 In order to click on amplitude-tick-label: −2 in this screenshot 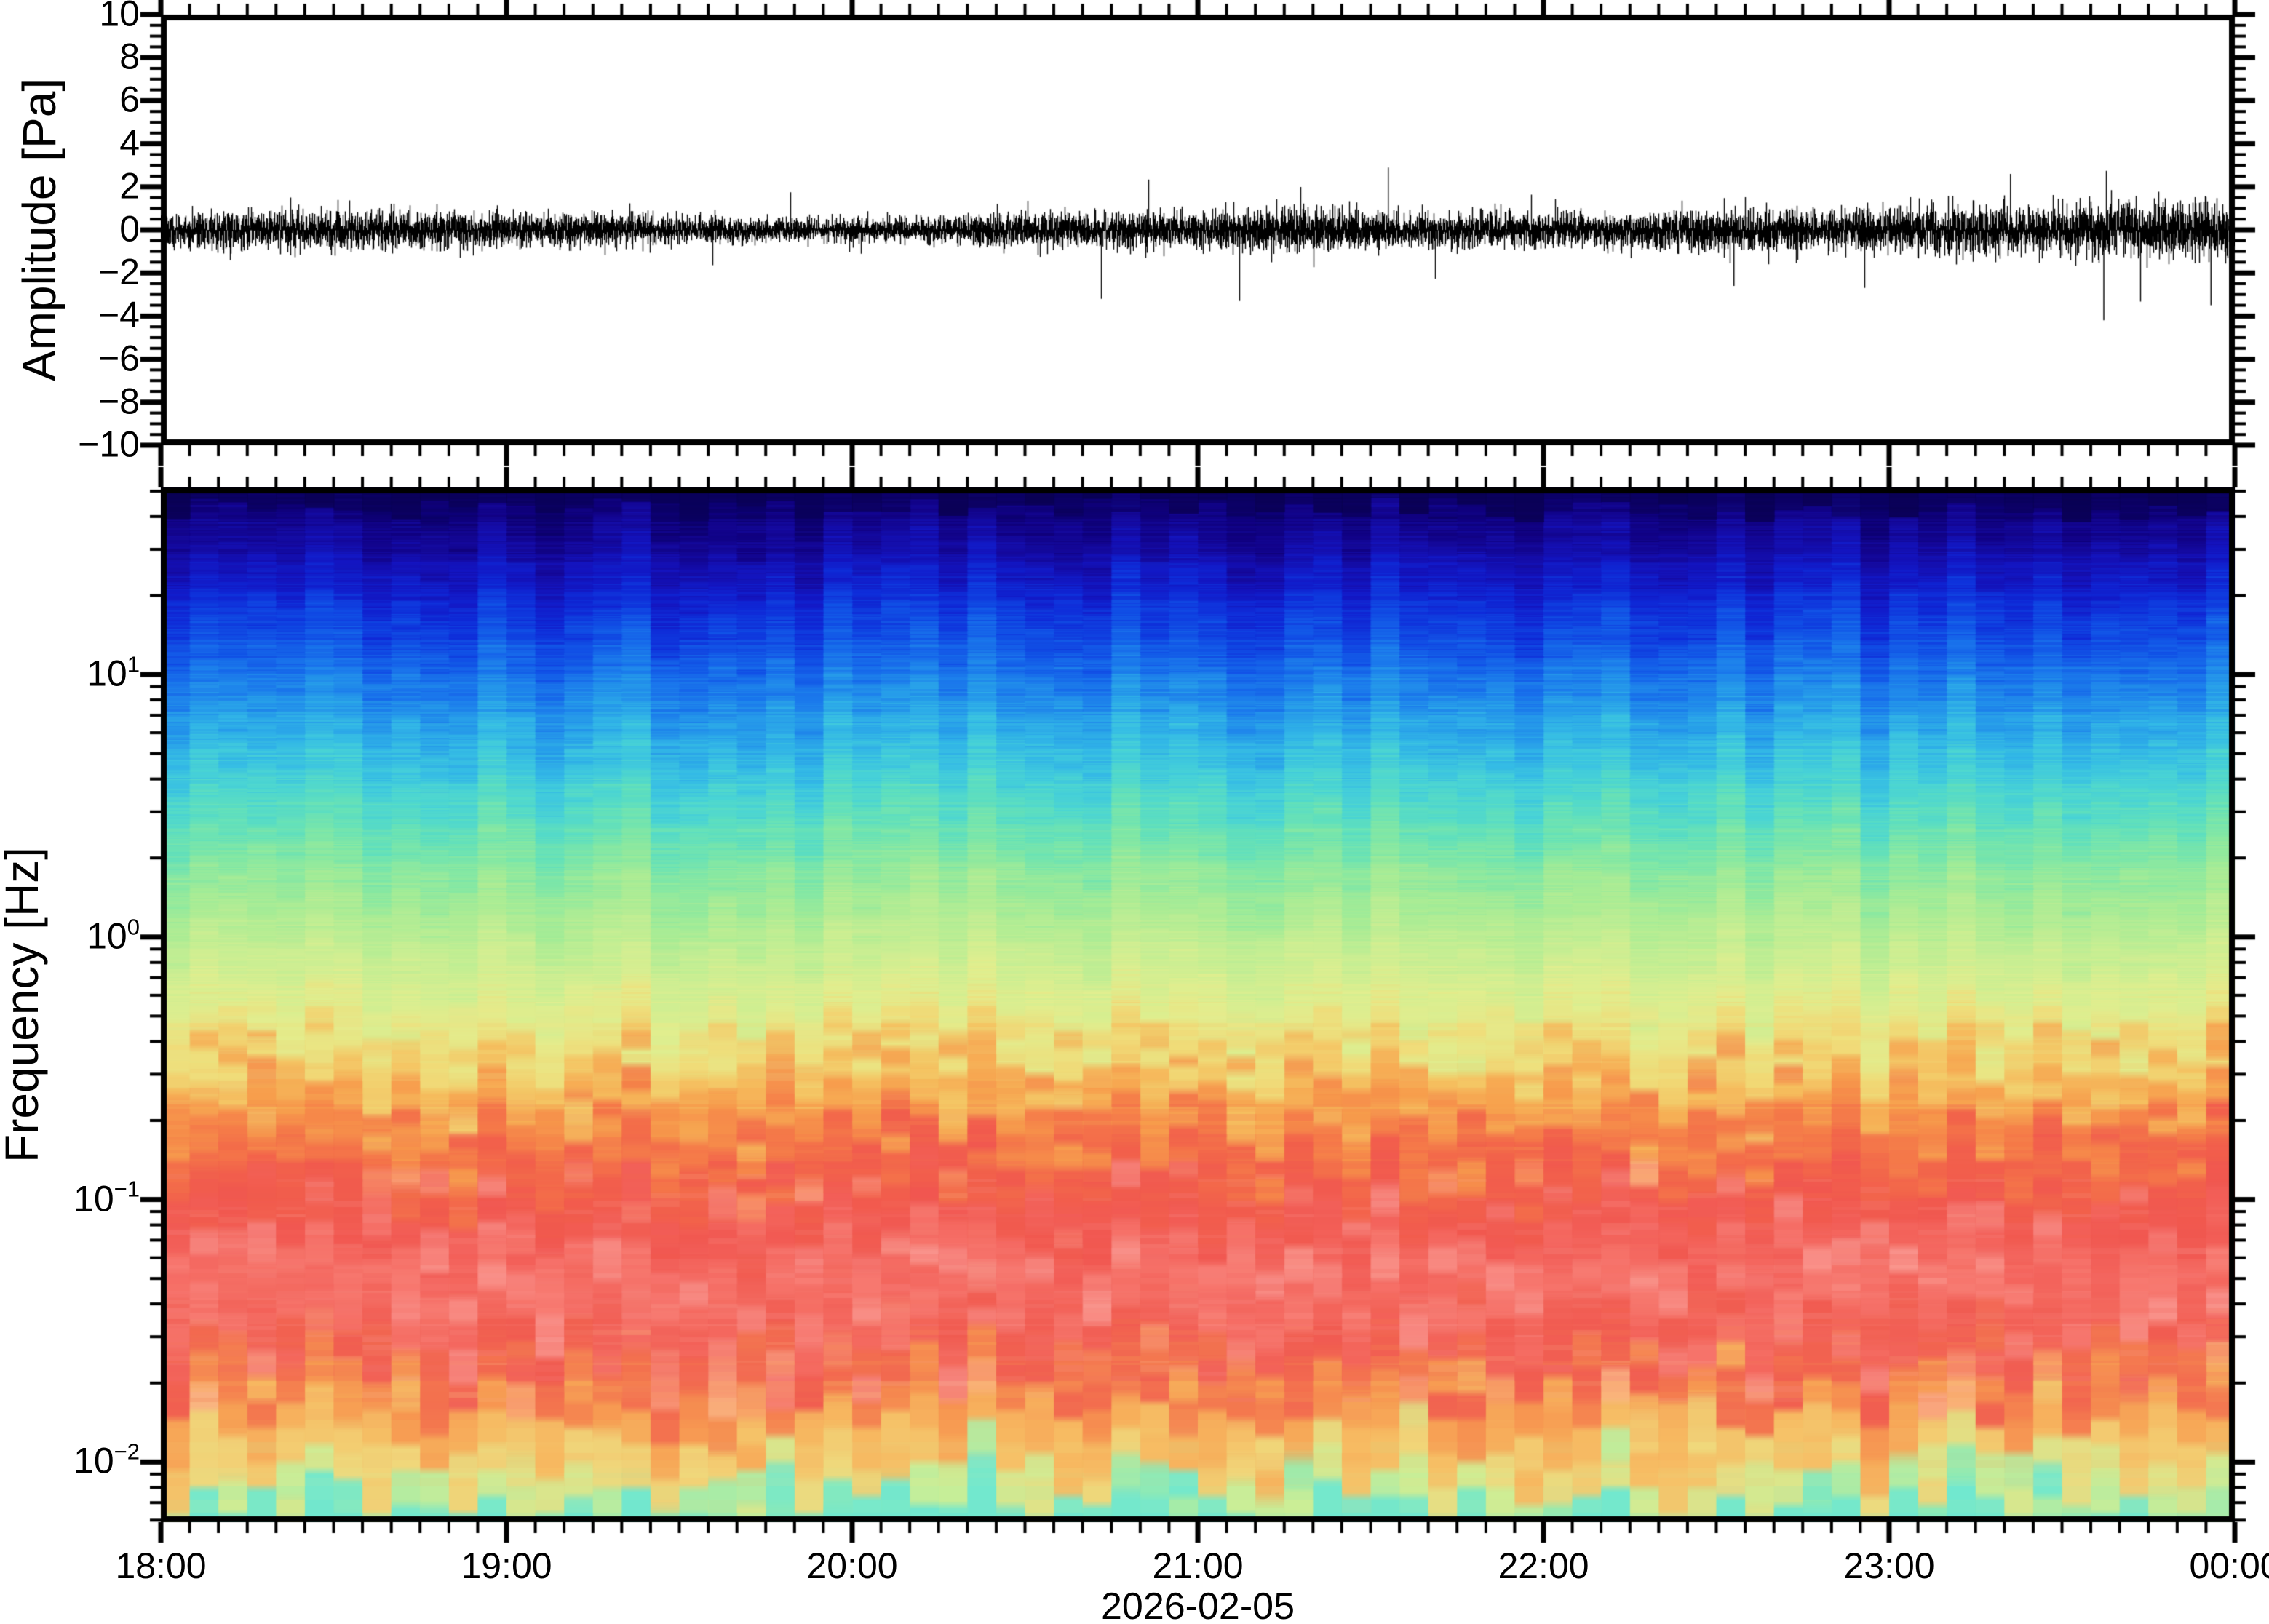, I will do `click(119, 271)`.